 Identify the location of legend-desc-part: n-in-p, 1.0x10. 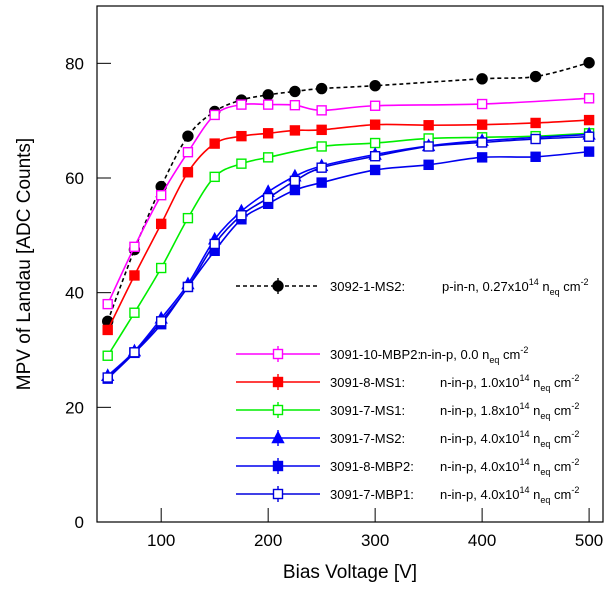
(480, 382).